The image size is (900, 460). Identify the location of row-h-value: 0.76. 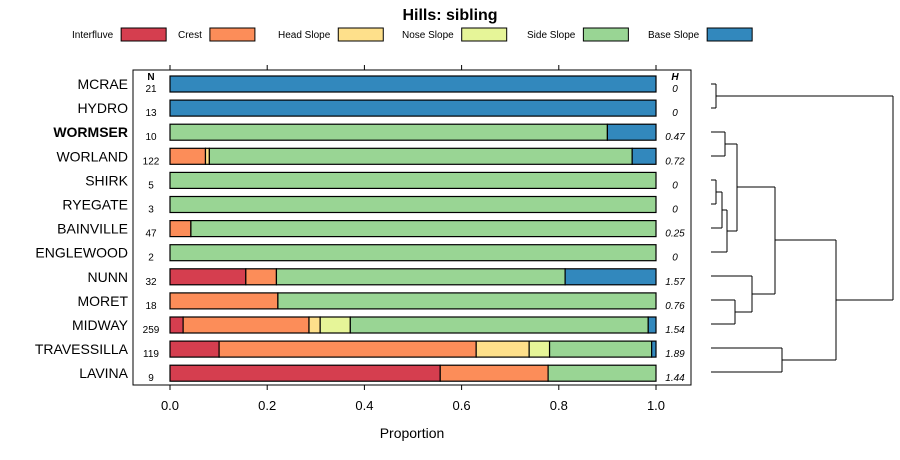
(675, 306).